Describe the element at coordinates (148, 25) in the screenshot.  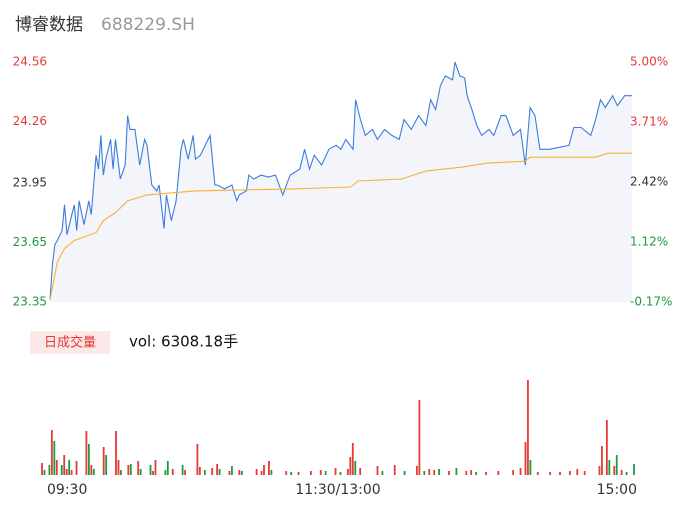
I see `chart-subtitle: 688229.SH` at that location.